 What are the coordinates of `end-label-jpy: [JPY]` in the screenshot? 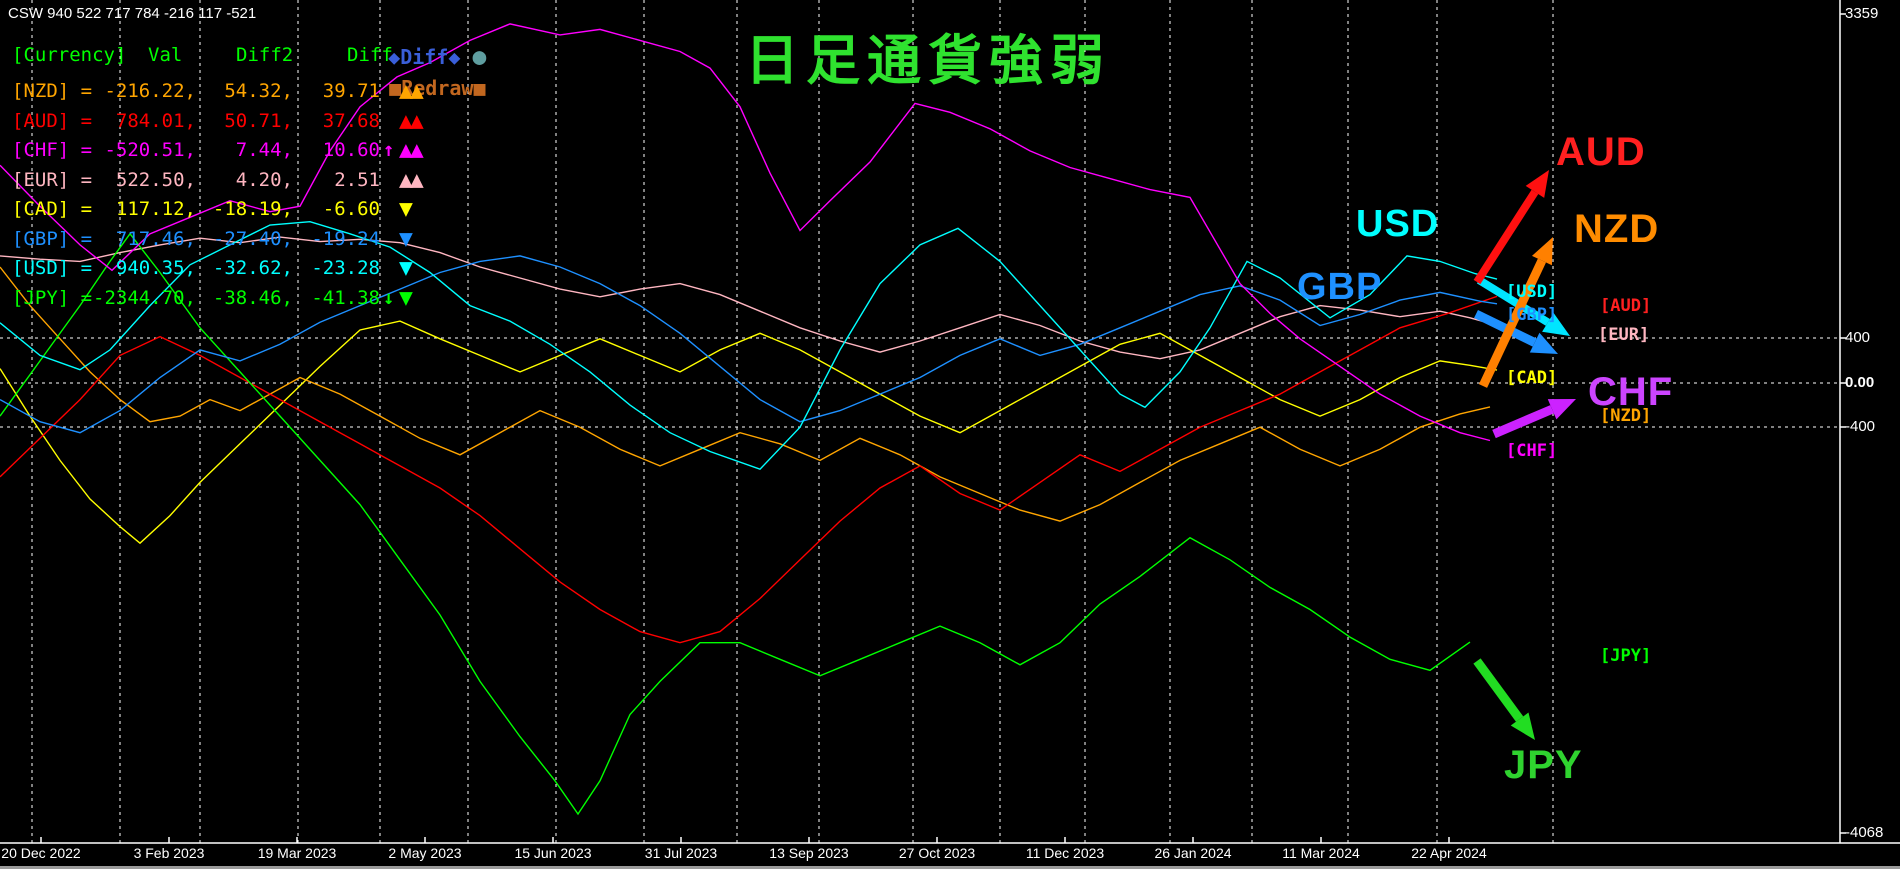 It's located at (1626, 656).